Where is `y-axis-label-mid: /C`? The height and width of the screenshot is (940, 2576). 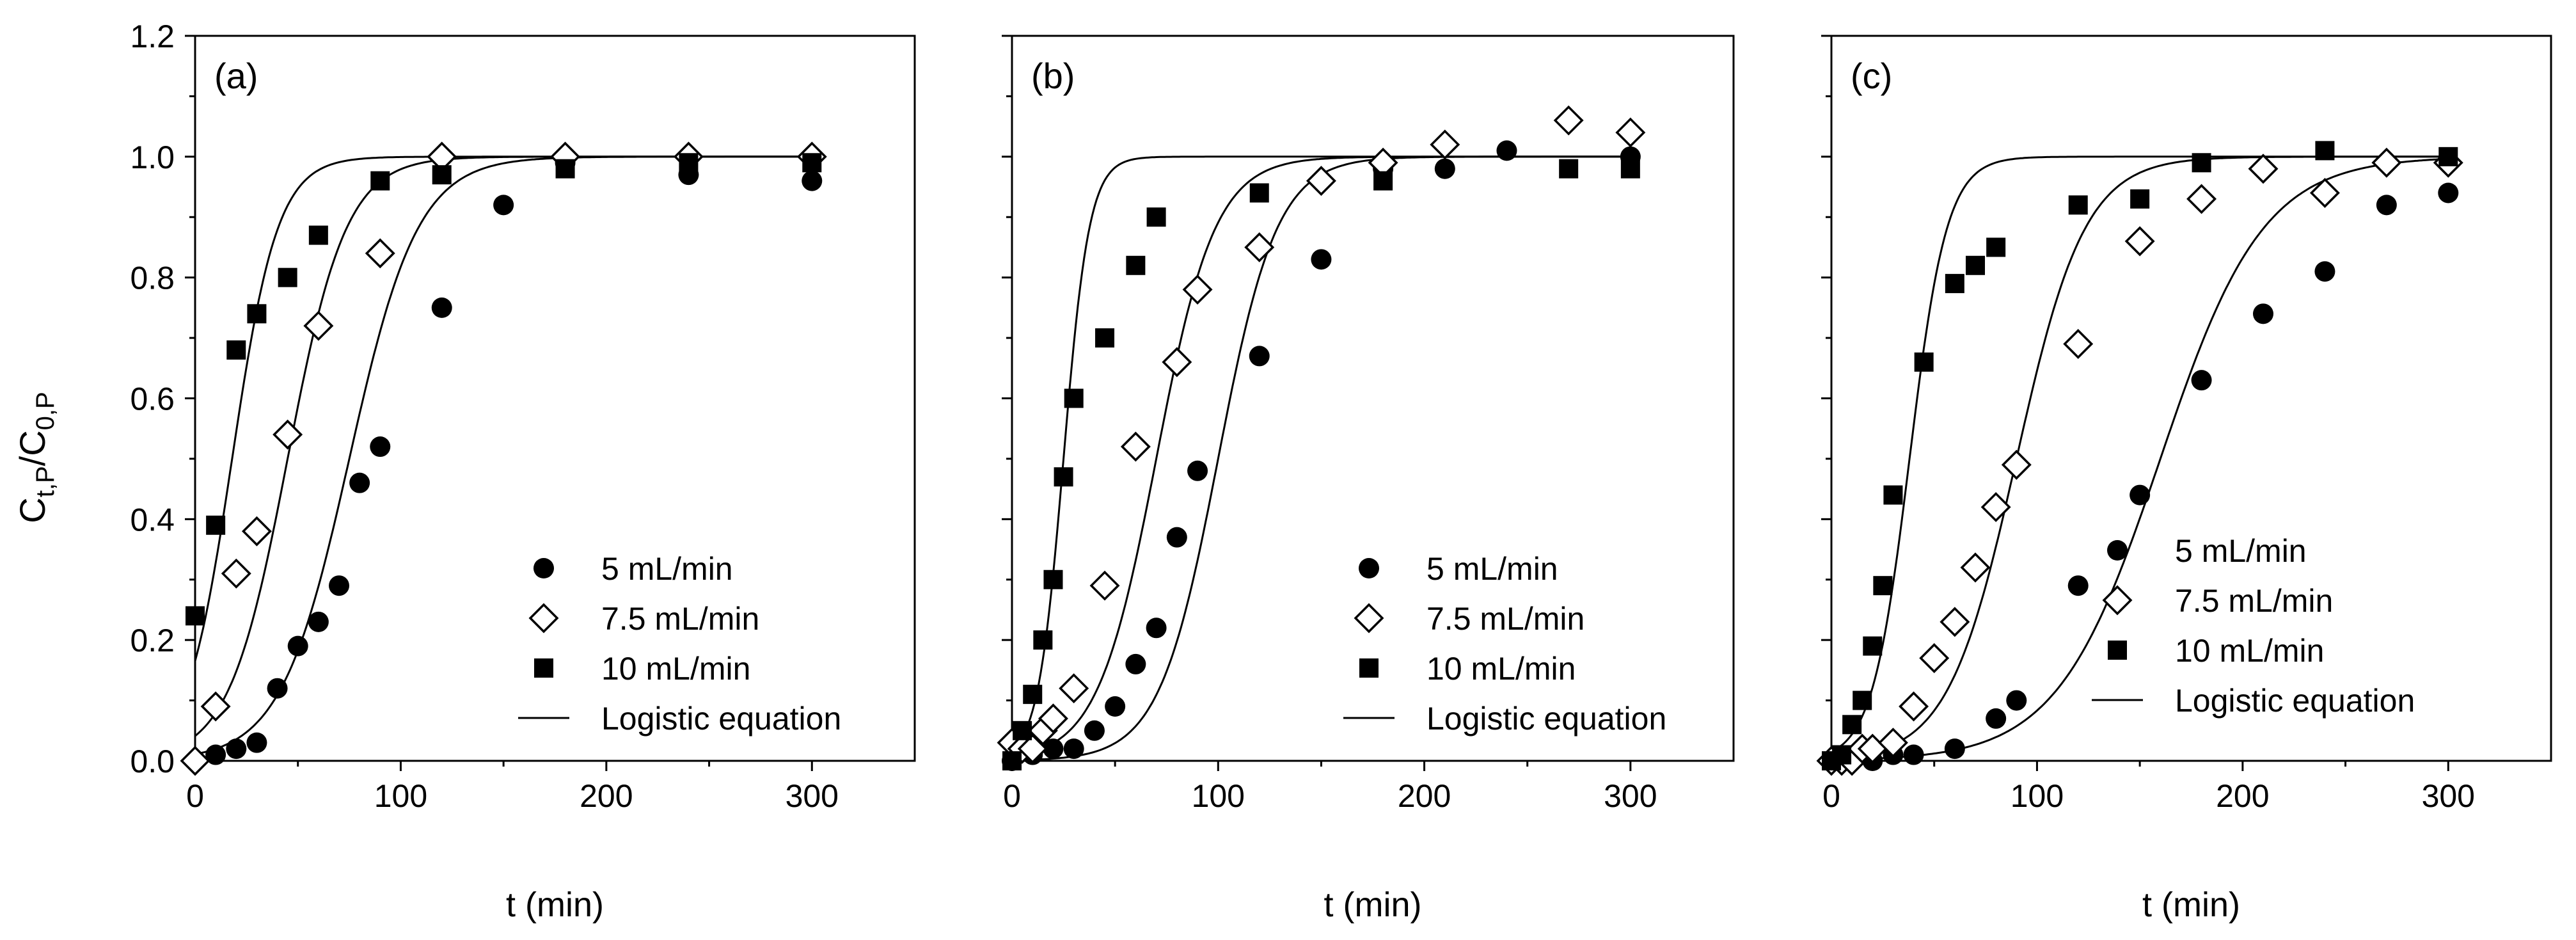 y-axis-label-mid: /C is located at coordinates (32, 448).